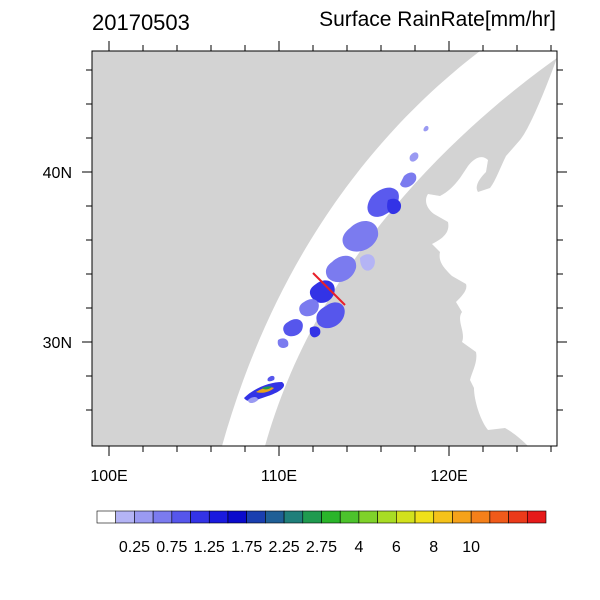  I want to click on cross-section-line, so click(329, 289).